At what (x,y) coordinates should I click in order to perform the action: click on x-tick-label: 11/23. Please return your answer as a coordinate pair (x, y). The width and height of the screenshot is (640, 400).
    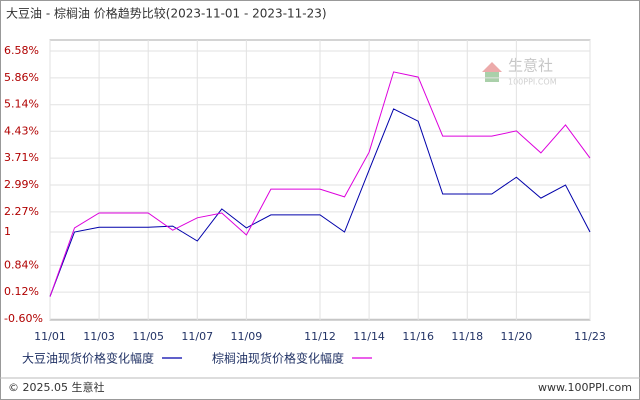
    Looking at the image, I should click on (590, 336).